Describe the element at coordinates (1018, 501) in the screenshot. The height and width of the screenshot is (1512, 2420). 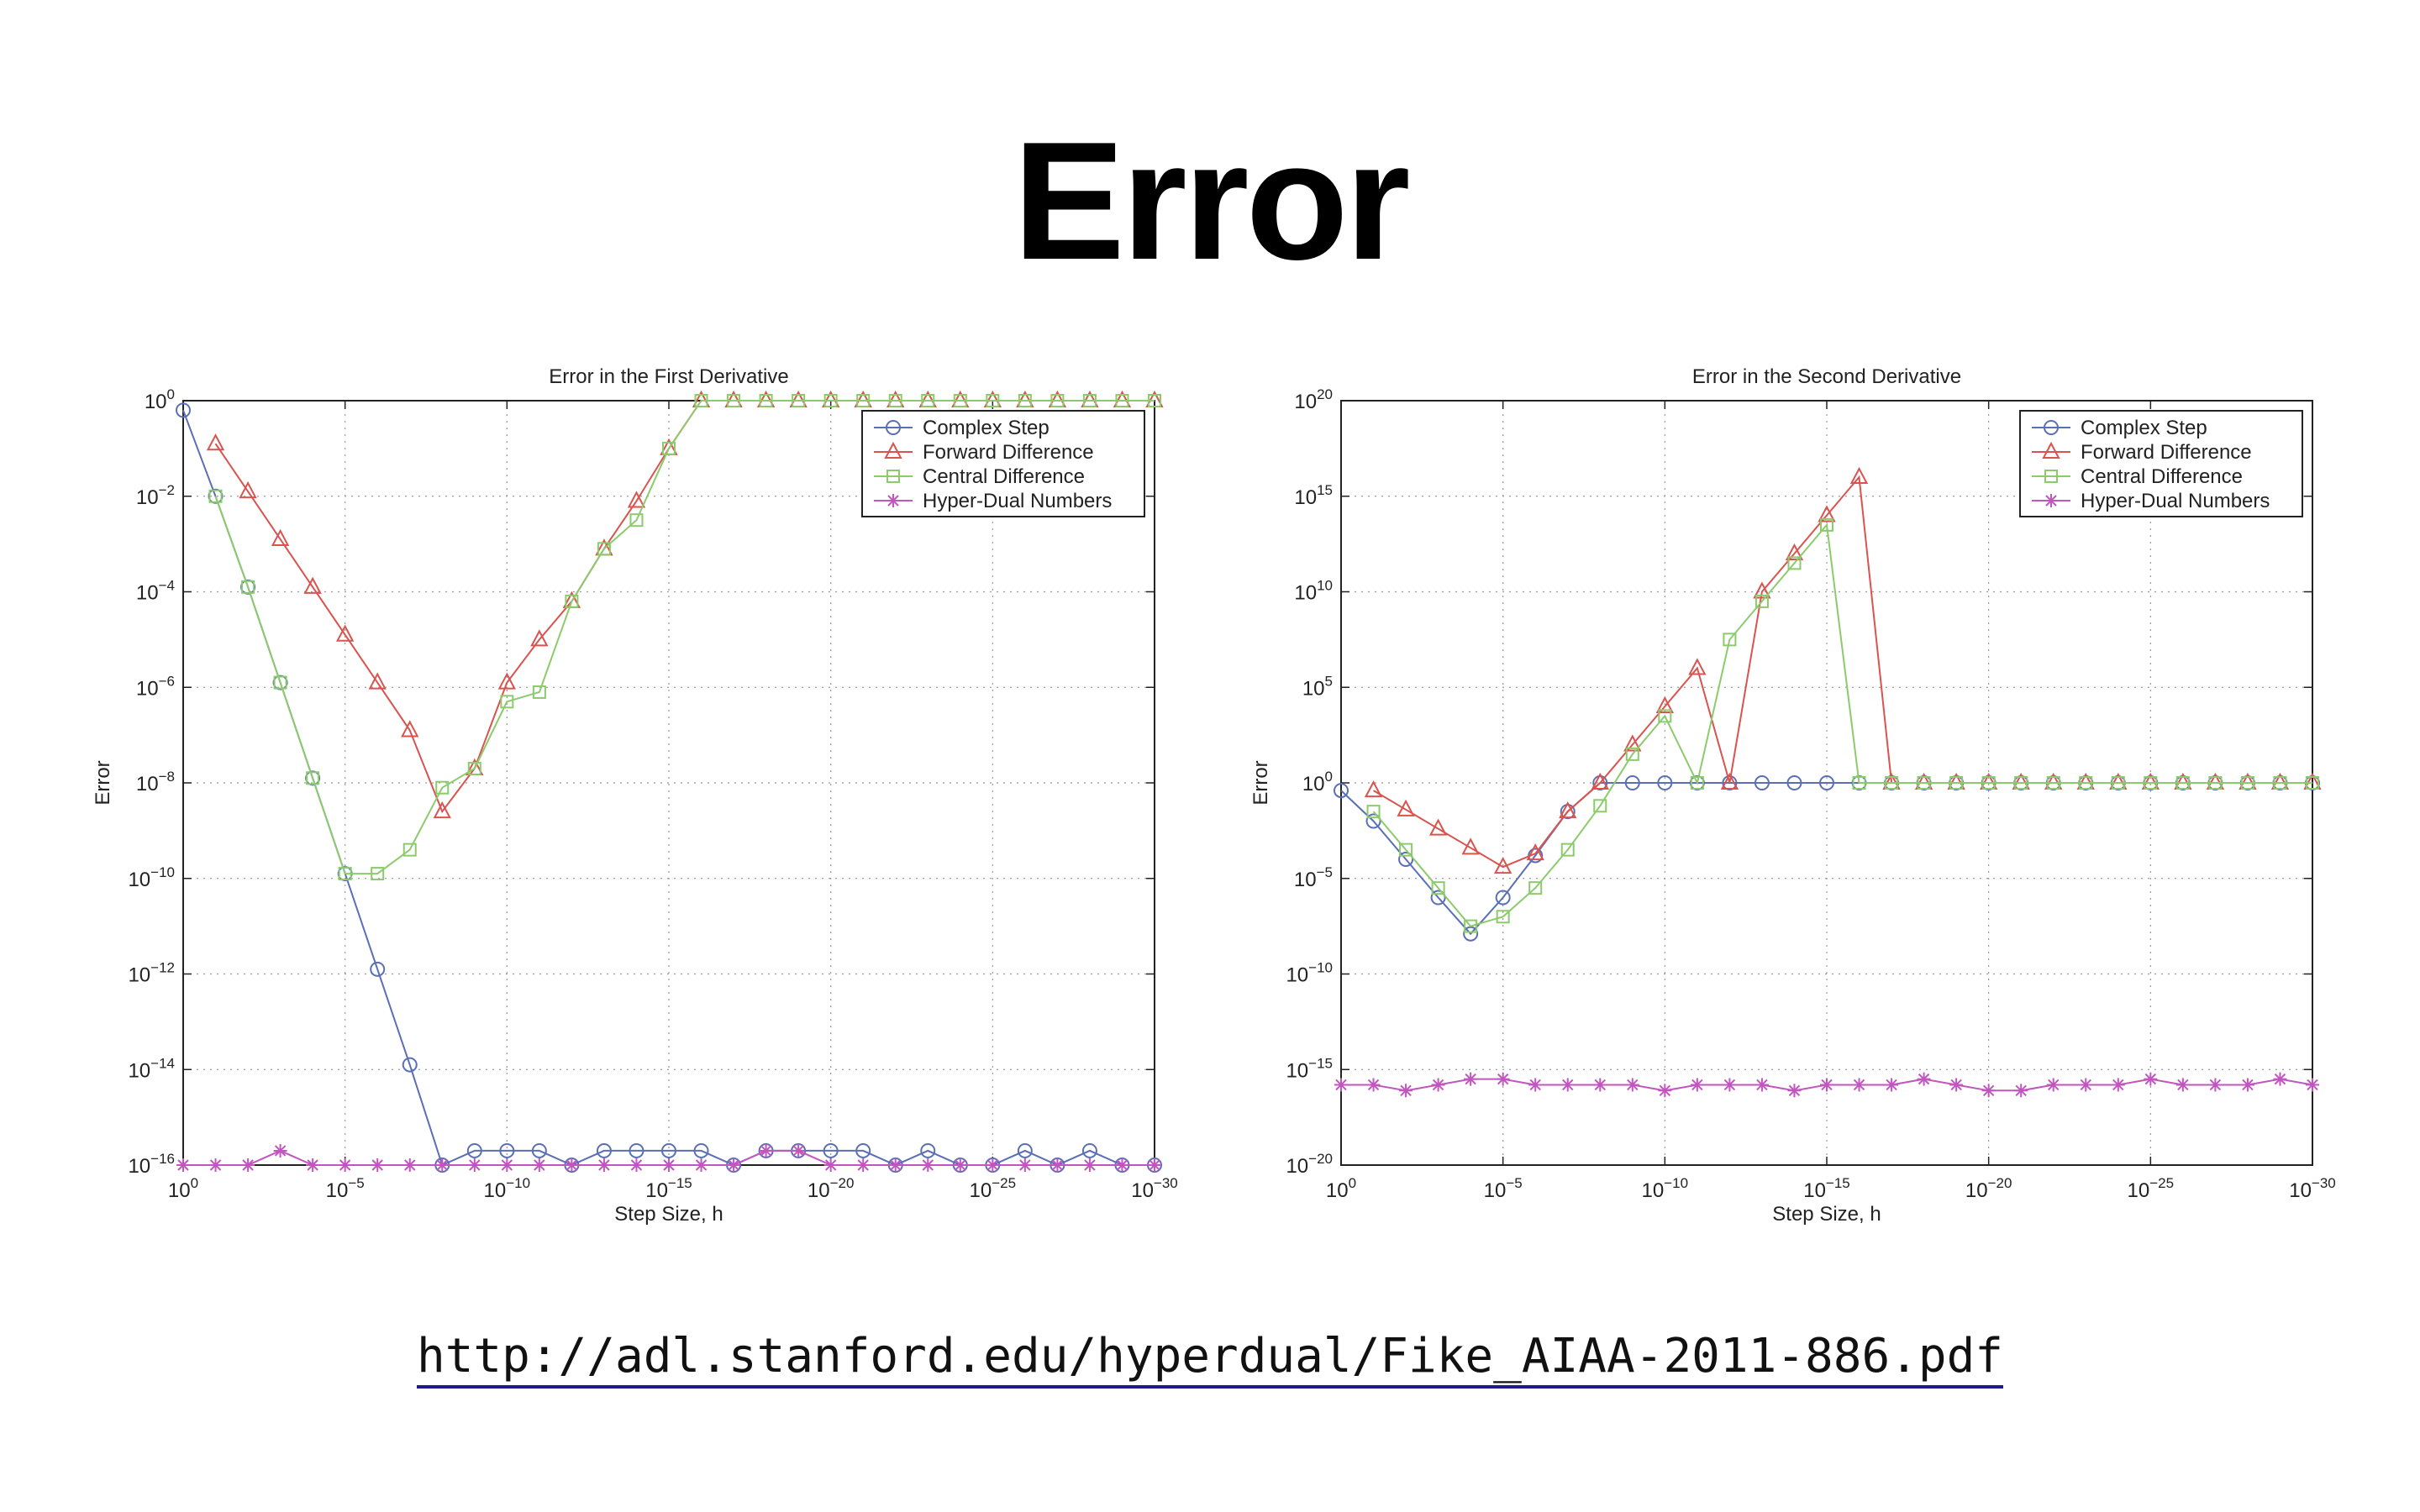
I see `legend-label: Hyper-Dual Numbers` at that location.